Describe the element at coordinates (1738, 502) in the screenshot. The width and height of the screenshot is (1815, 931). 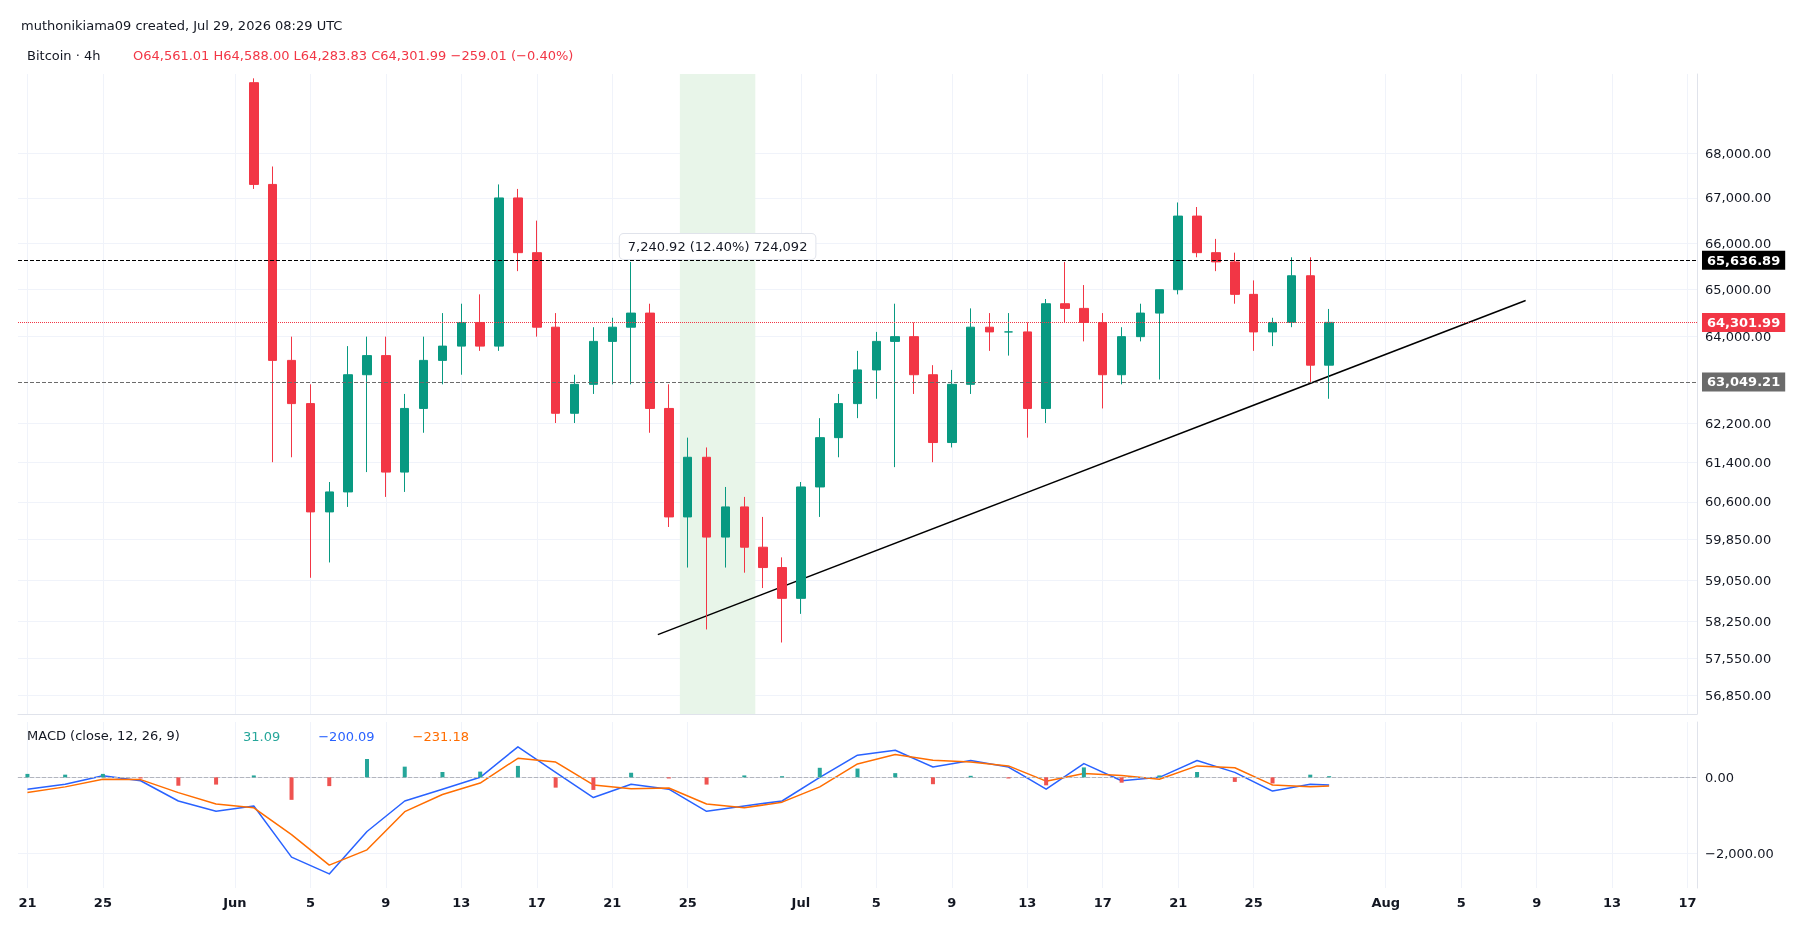
I see `y-tick-label: 60,600.00` at that location.